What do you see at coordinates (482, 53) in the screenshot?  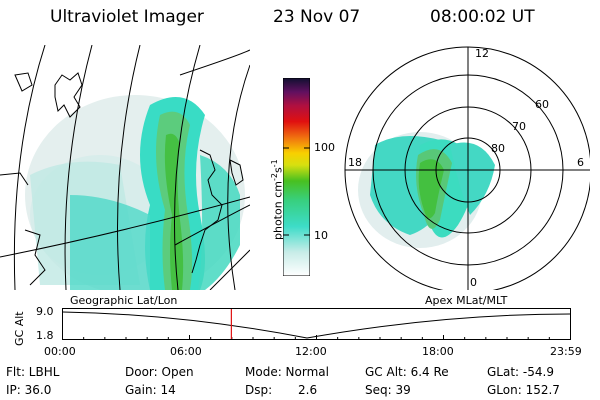 I see `mlt-label-12: 12` at bounding box center [482, 53].